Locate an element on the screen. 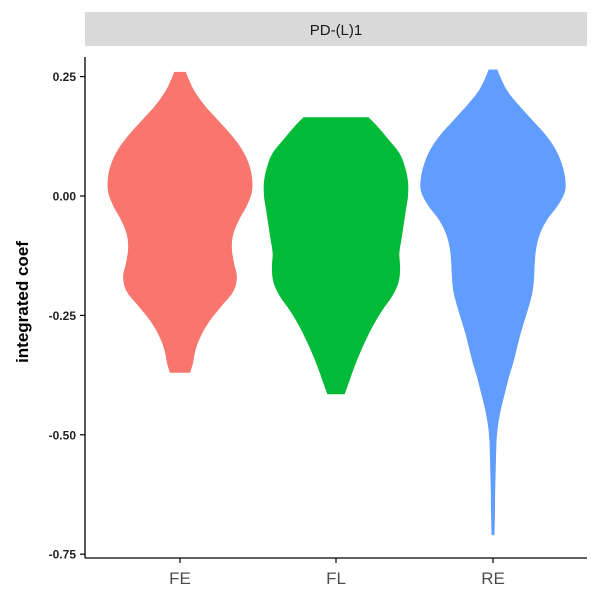  x-axis-ticks: FE FL RE is located at coordinates (337, 573).